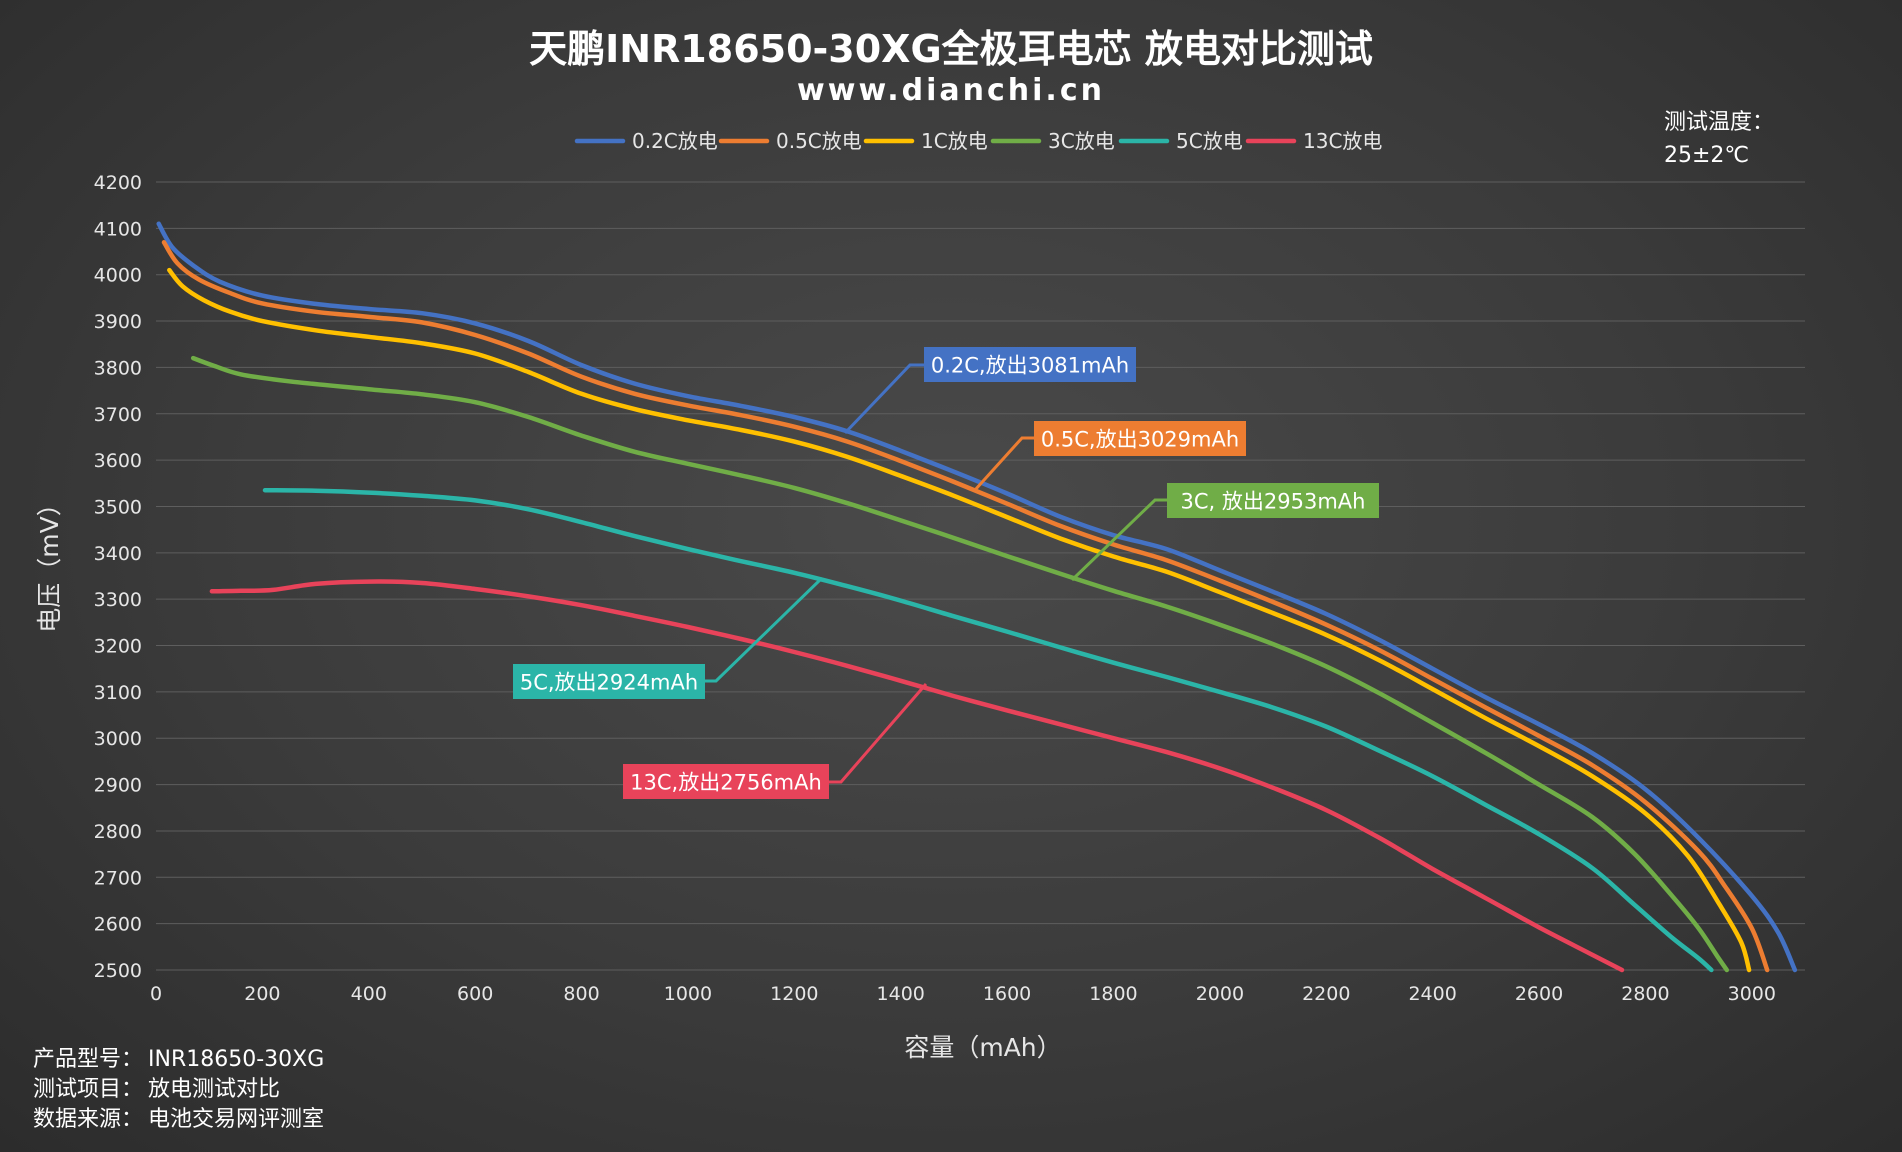 The width and height of the screenshot is (1902, 1152). I want to click on callout-label: 0.5C,放出3029mAh, so click(1140, 440).